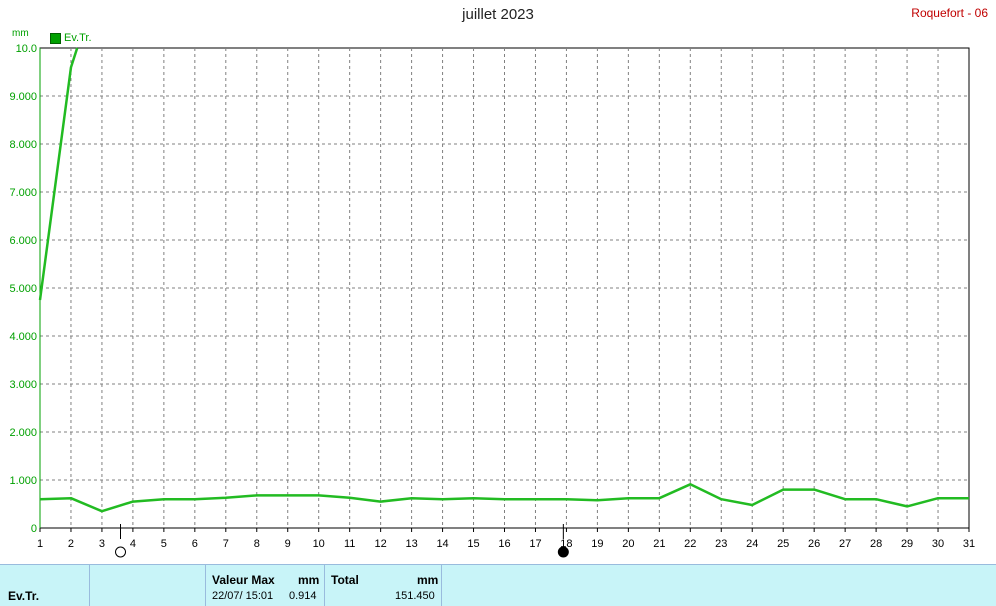 This screenshot has width=996, height=606. What do you see at coordinates (40, 544) in the screenshot?
I see `x-tick-label: 1` at bounding box center [40, 544].